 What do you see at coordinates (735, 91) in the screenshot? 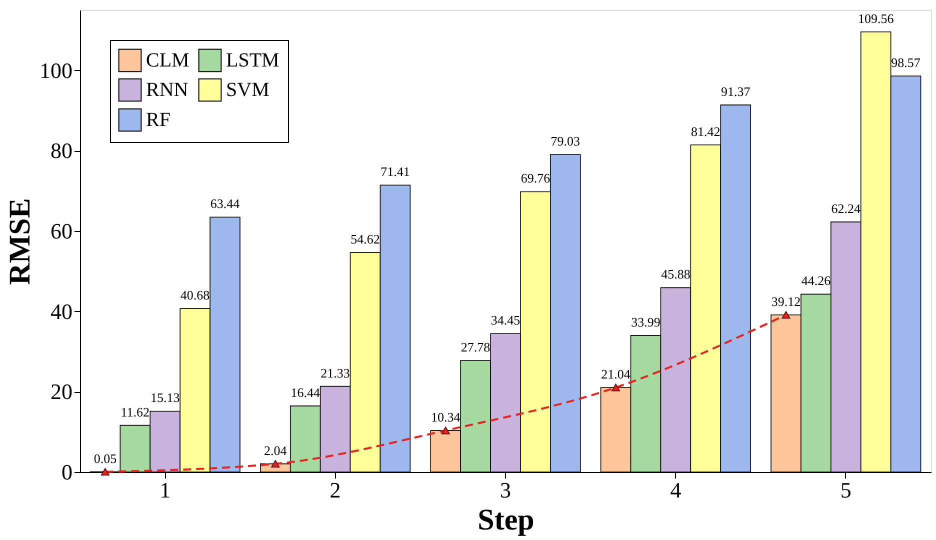
I see `data-label: 91.37` at bounding box center [735, 91].